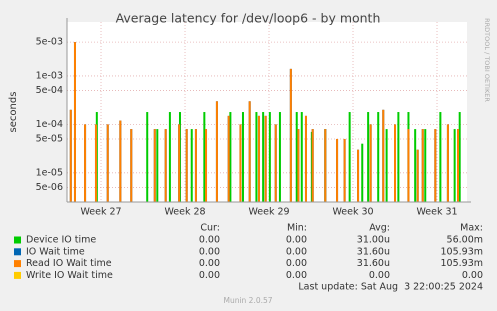  I want to click on y-tick-label: 5e-03, so click(49, 42).